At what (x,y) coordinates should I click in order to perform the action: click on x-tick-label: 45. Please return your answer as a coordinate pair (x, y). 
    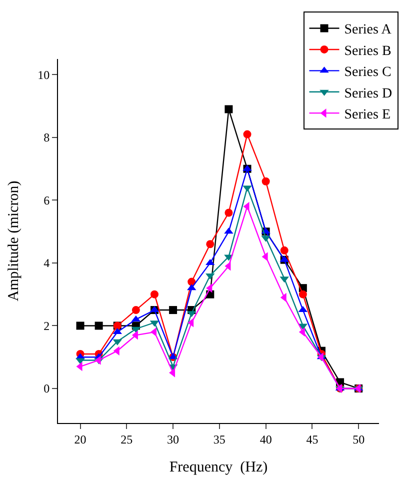
    Looking at the image, I should click on (312, 439).